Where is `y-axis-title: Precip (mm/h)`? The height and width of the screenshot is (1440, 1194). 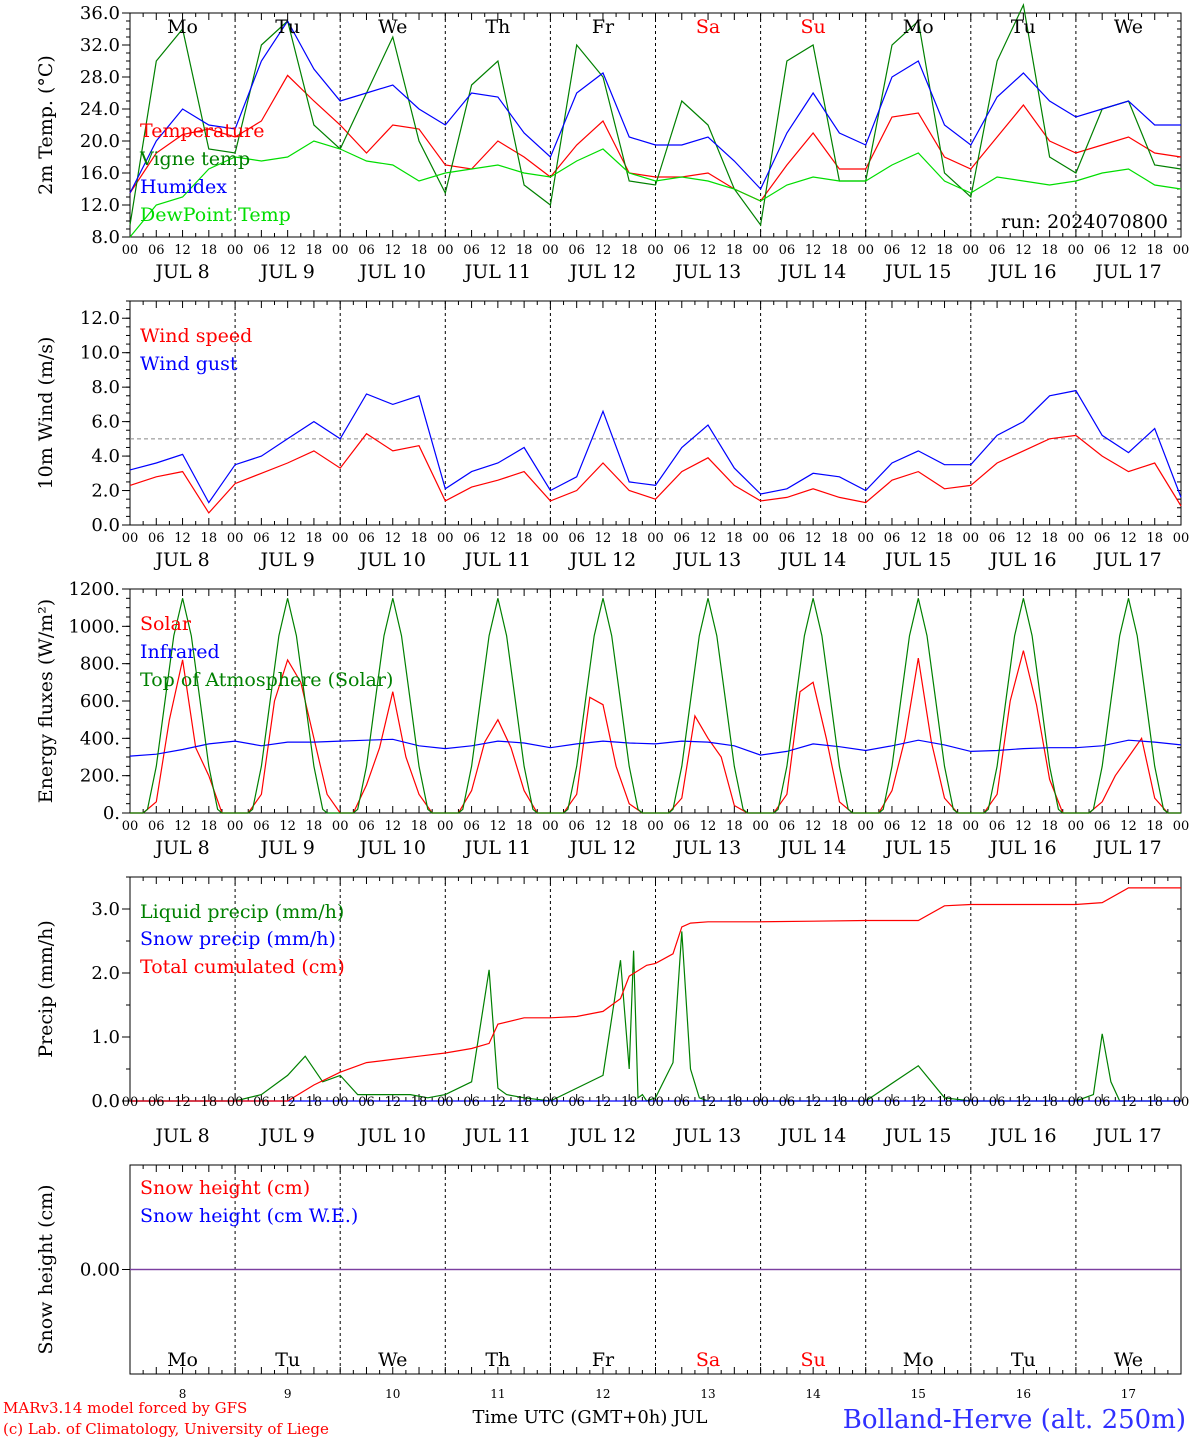 y-axis-title: Precip (mm/h) is located at coordinates (46, 989).